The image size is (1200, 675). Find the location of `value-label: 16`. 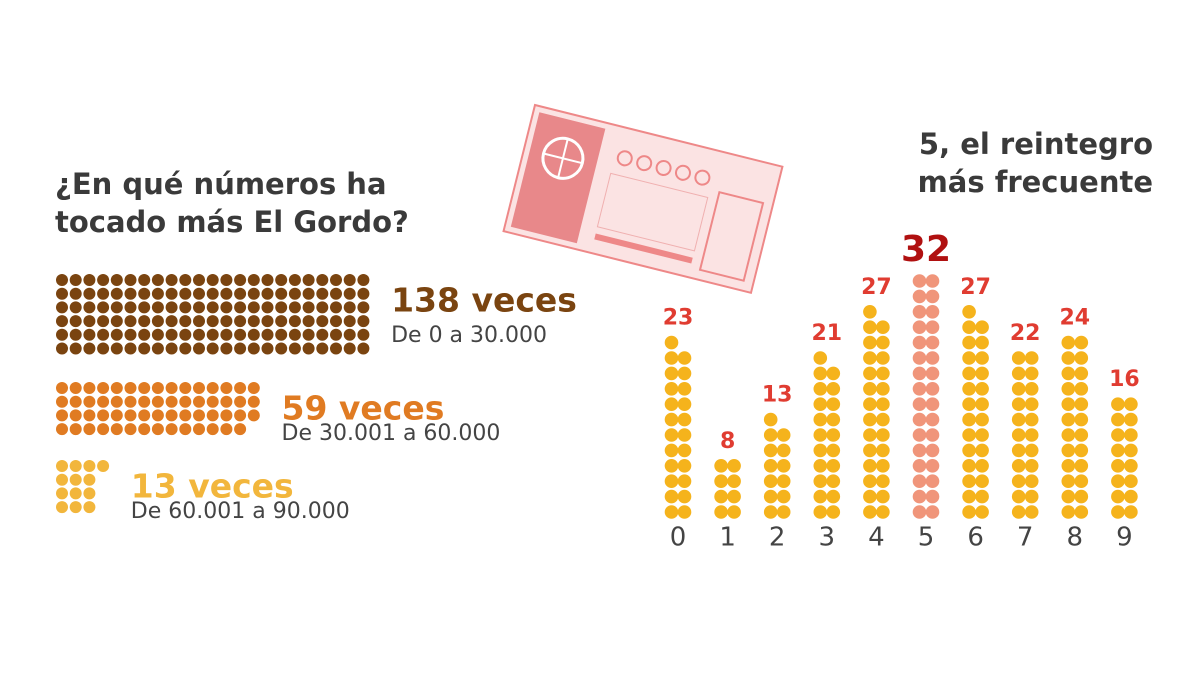

value-label: 16 is located at coordinates (1124, 379).